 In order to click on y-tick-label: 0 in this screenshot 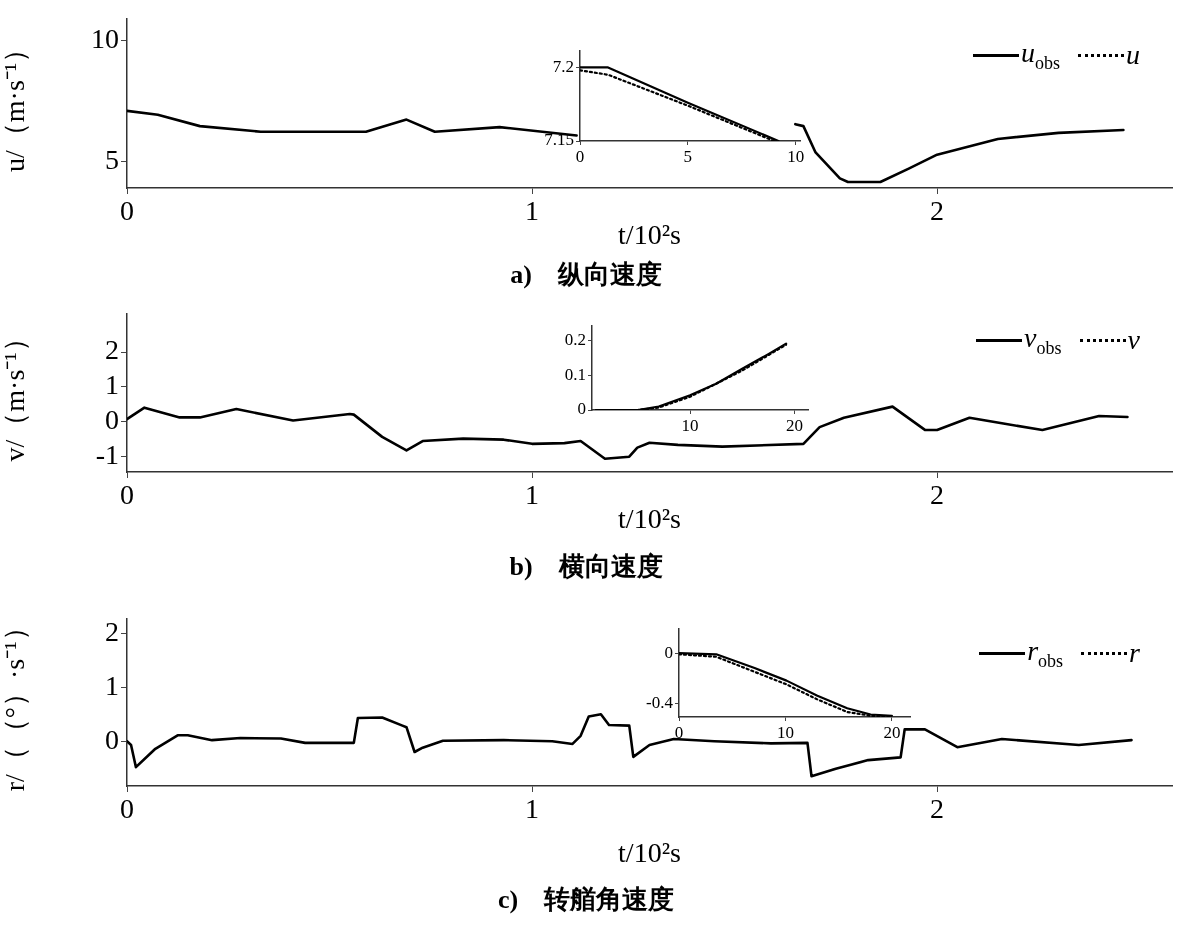, I will do `click(581, 409)`.